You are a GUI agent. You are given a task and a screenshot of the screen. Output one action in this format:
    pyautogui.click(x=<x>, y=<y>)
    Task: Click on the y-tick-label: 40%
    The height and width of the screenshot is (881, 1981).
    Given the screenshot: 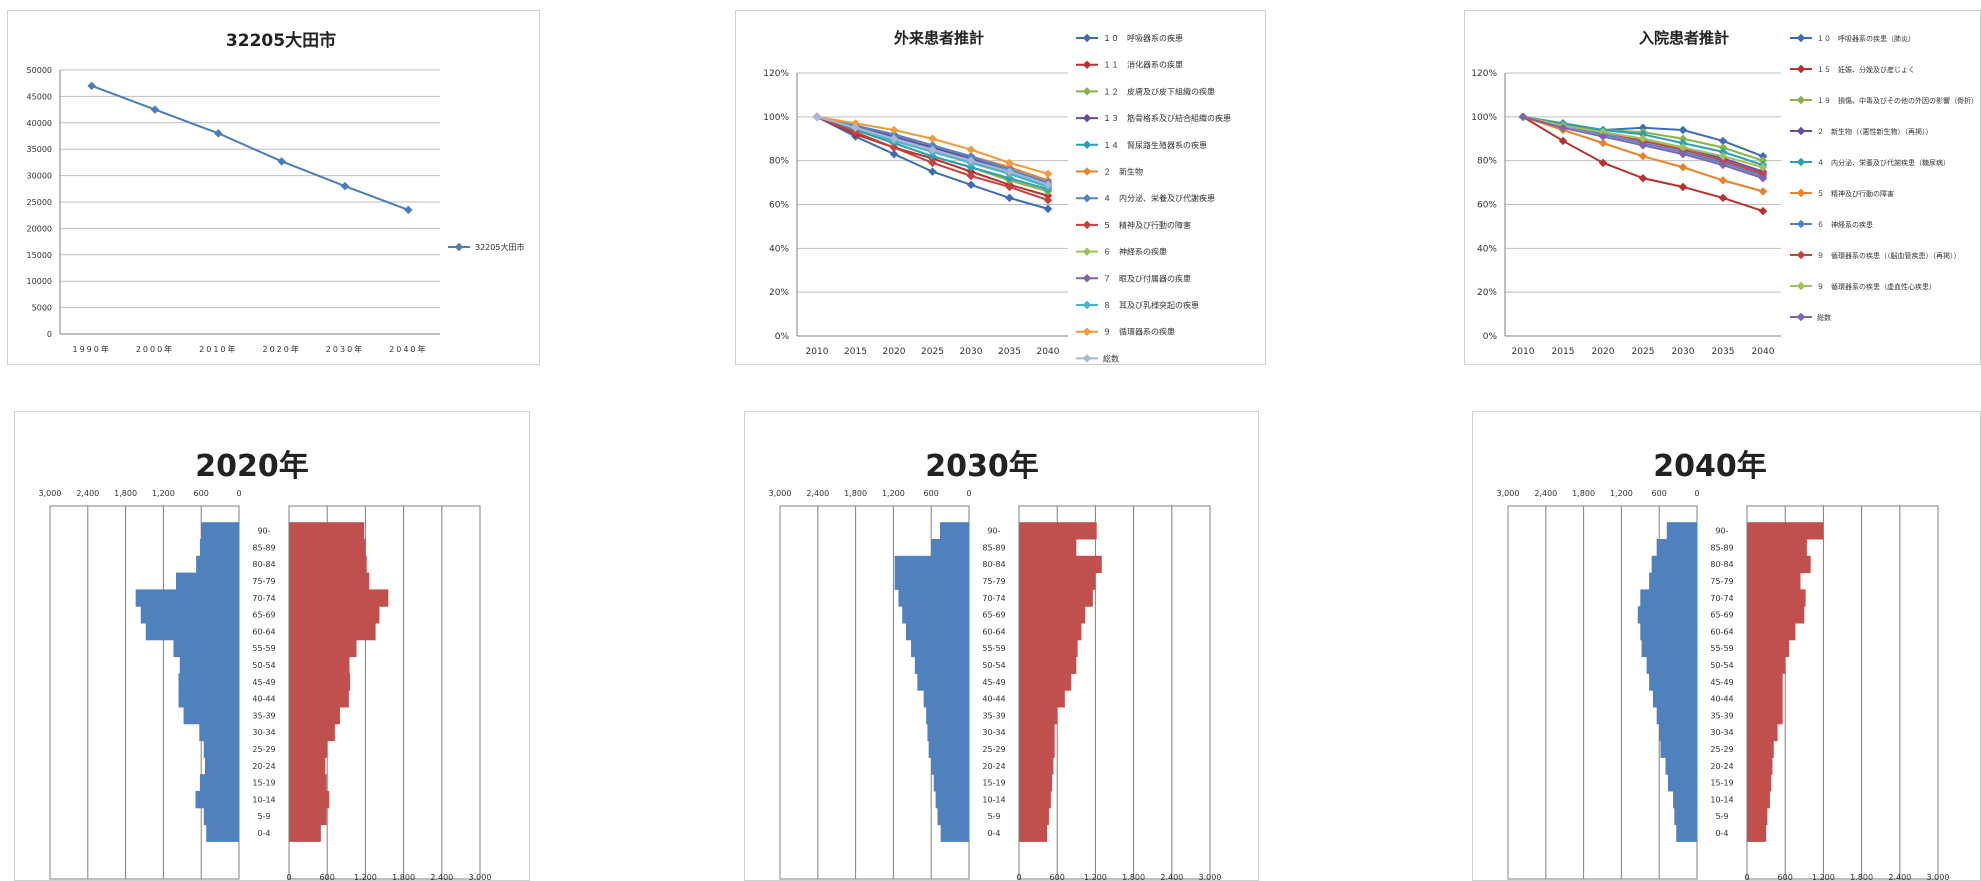 What is the action you would take?
    pyautogui.click(x=1487, y=249)
    